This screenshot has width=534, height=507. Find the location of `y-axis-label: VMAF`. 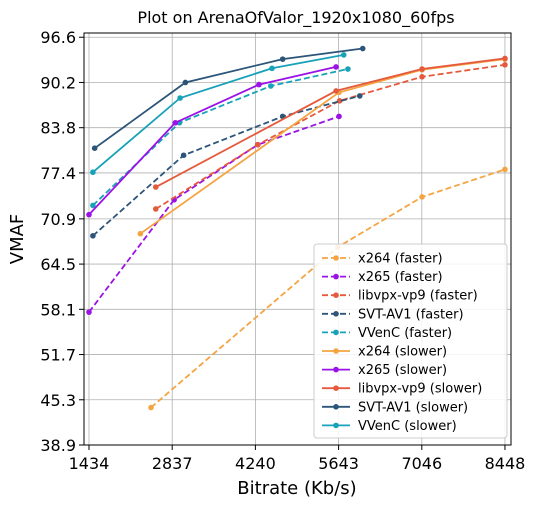

y-axis-label: VMAF is located at coordinates (17, 239).